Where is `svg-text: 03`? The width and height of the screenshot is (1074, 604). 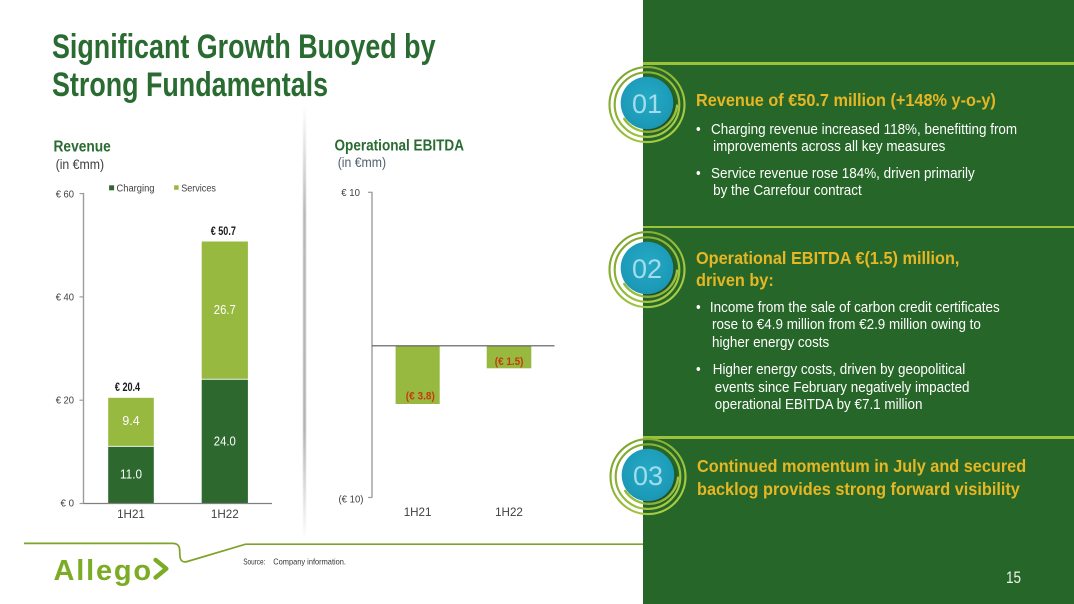
svg-text: 03 is located at coordinates (647, 476).